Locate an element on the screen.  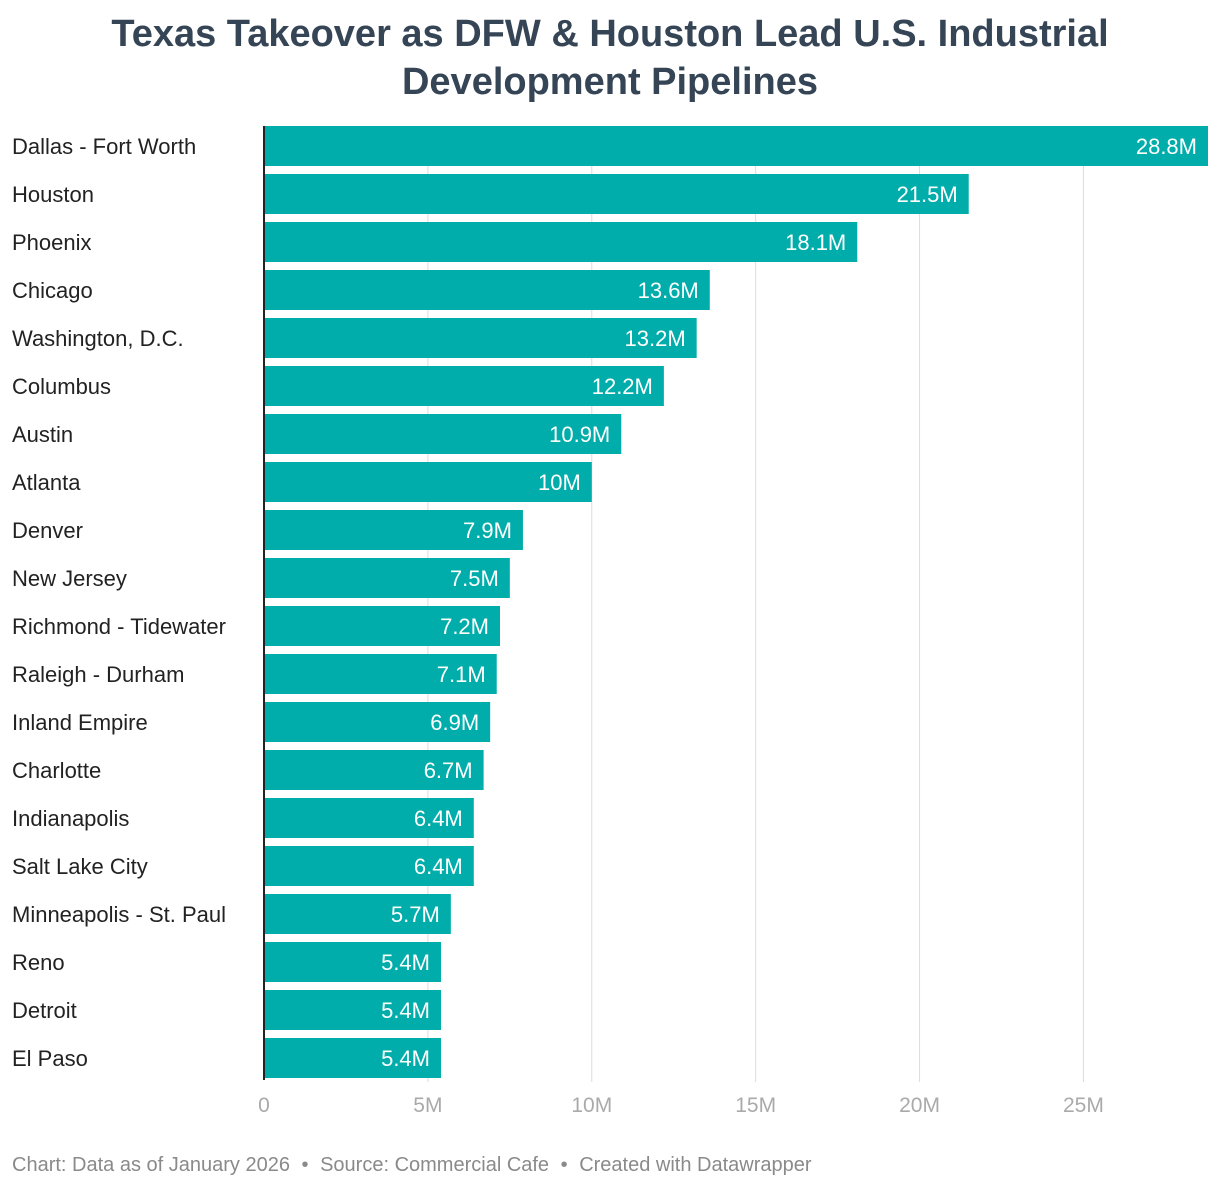
chart-title-line-2: Development Pipelines is located at coordinates (609, 82).